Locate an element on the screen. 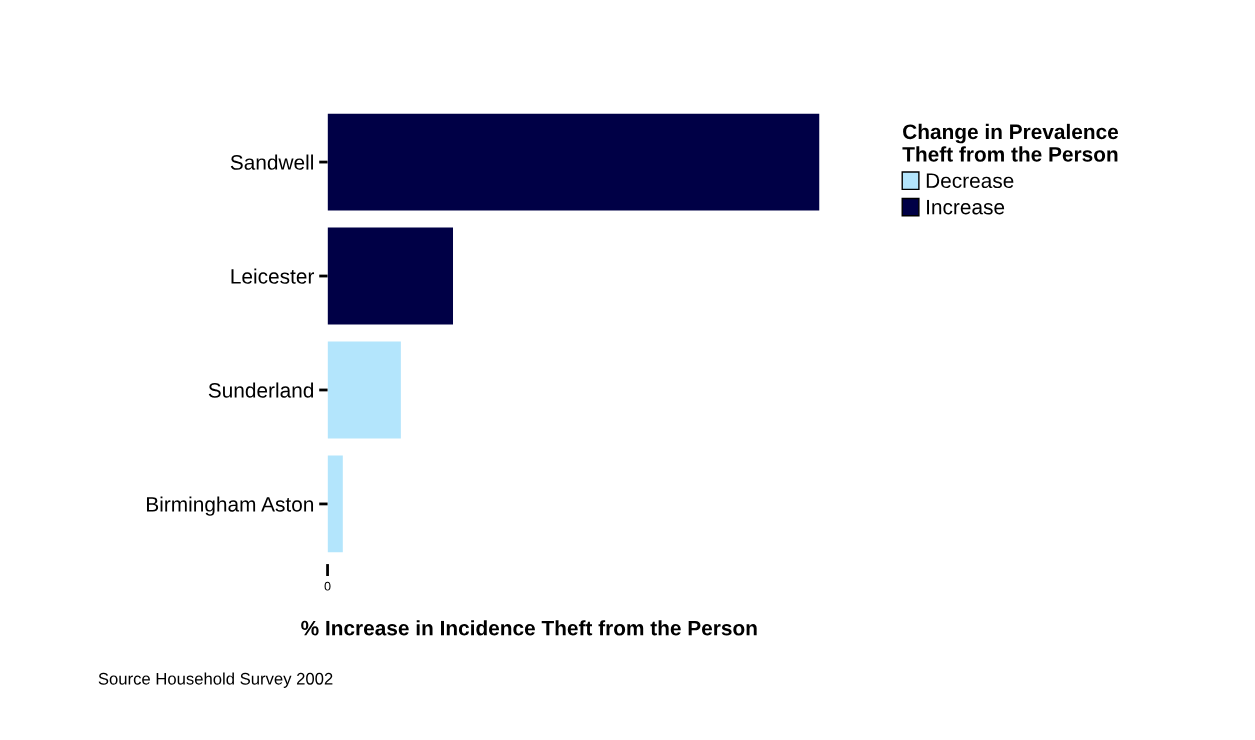  x-axis-title: % Increase in Incidence Theft from the Person is located at coordinates (529, 628).